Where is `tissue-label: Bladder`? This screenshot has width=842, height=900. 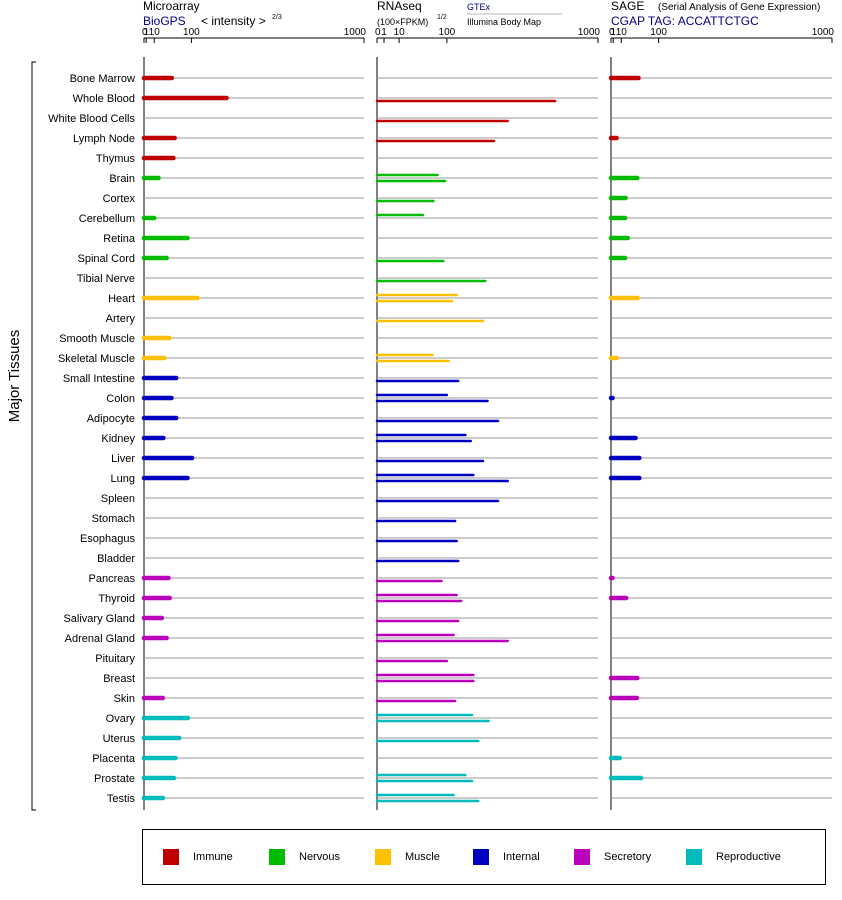
tissue-label: Bladder is located at coordinates (116, 559).